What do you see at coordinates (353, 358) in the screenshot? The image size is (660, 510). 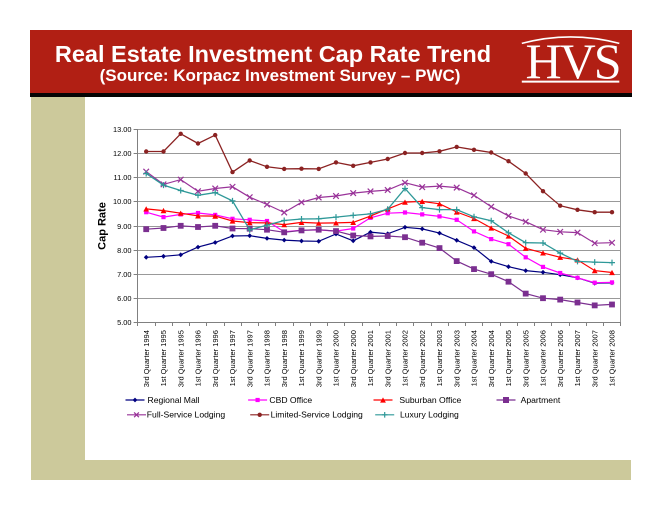 I see `svg-text: 3rd Quarter 2000` at bounding box center [353, 358].